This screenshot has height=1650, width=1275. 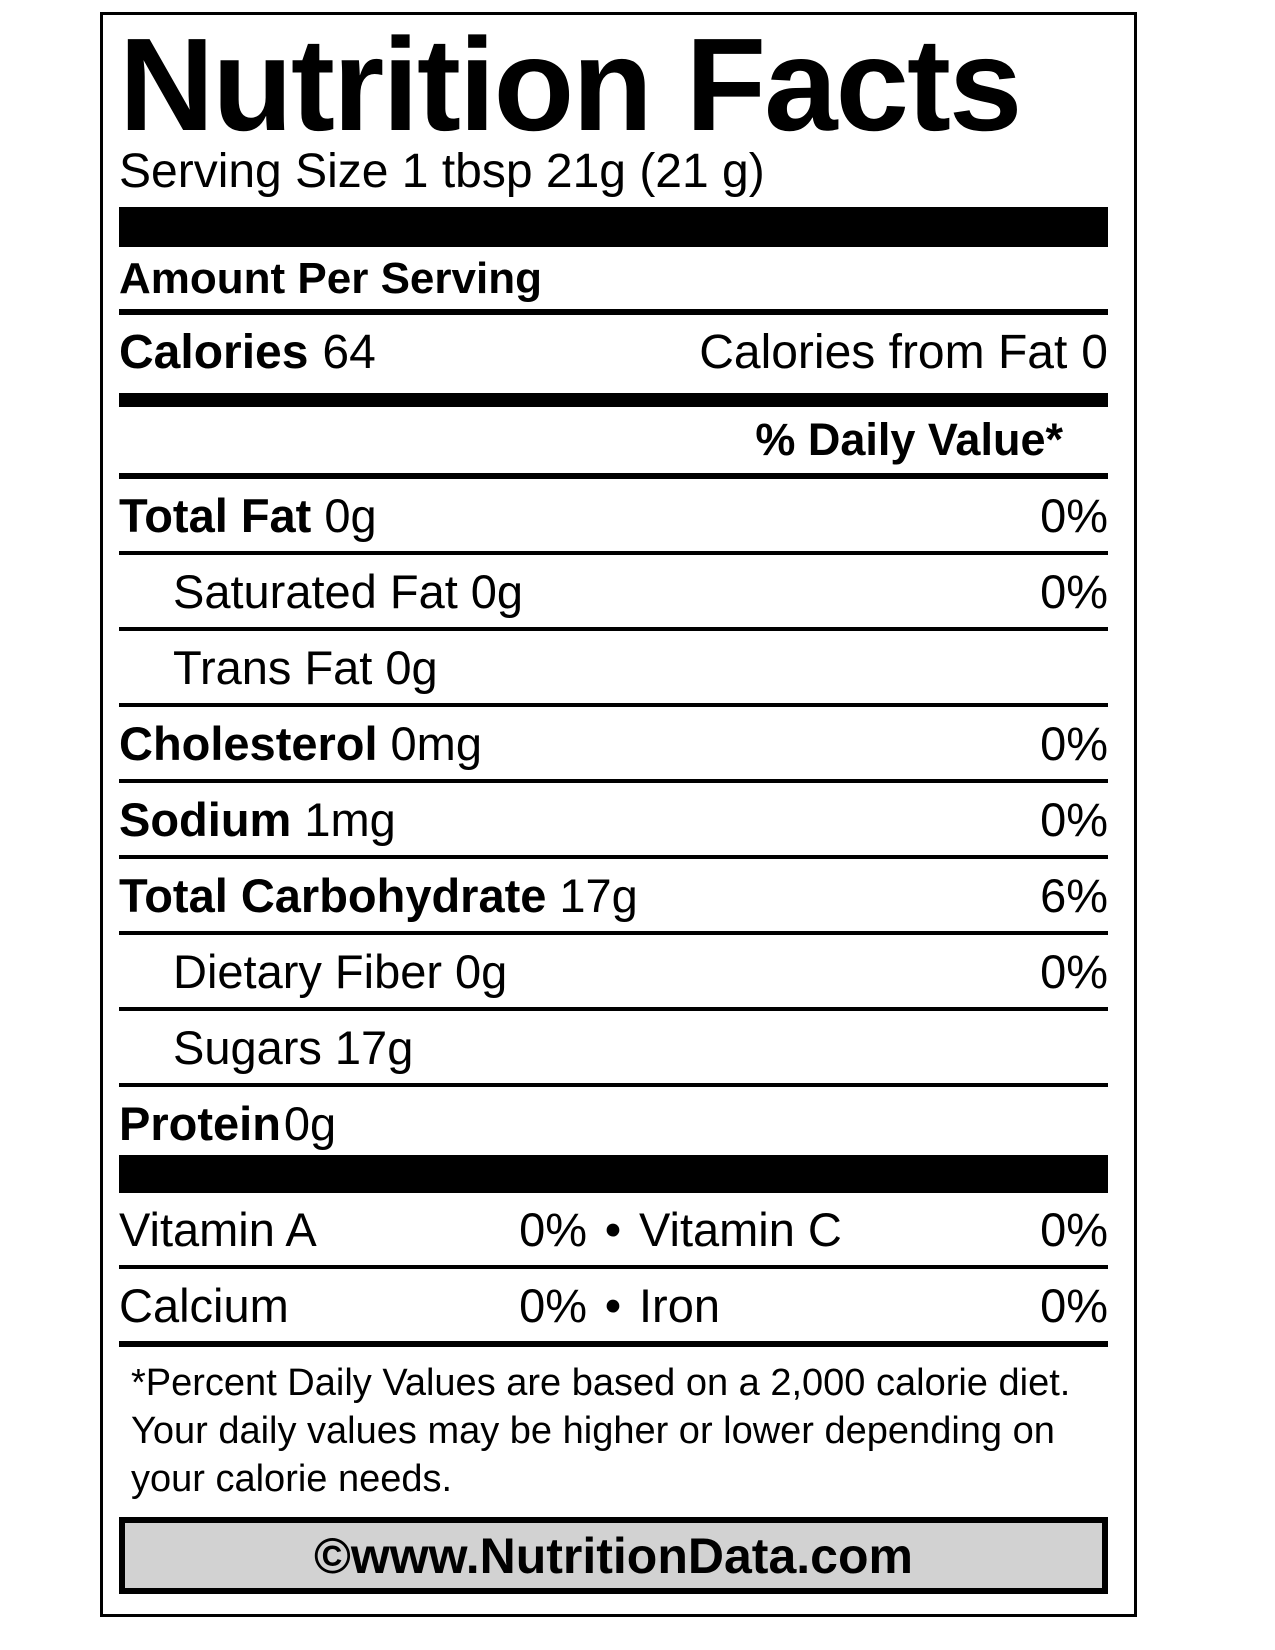 What do you see at coordinates (613, 1049) in the screenshot?
I see `nutrient-row-sugars: Sugars 17g` at bounding box center [613, 1049].